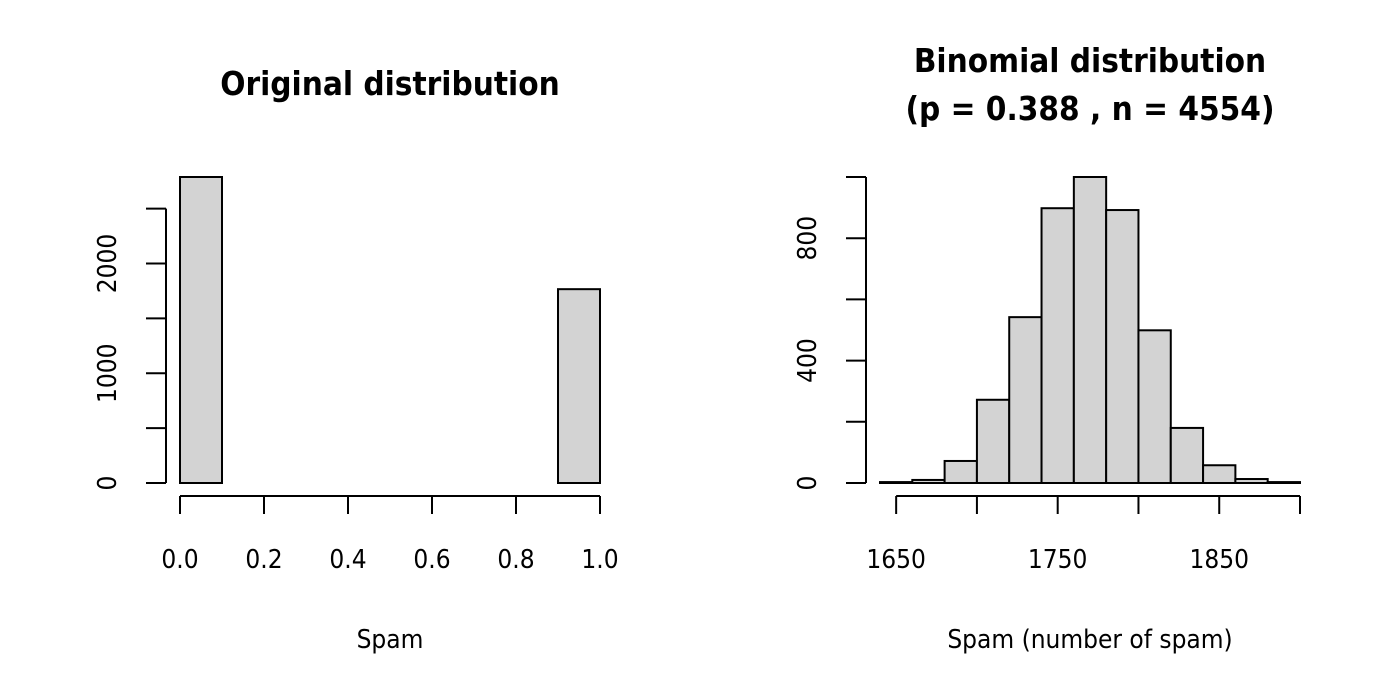 The height and width of the screenshot is (700, 1400). I want to click on y-tick-label: 2000, so click(108, 264).